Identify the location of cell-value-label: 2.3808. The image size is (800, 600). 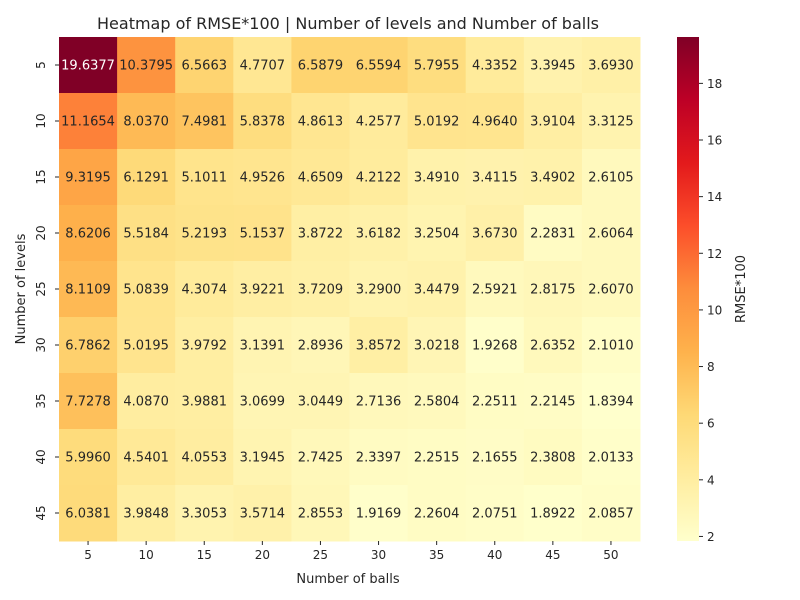
(553, 458).